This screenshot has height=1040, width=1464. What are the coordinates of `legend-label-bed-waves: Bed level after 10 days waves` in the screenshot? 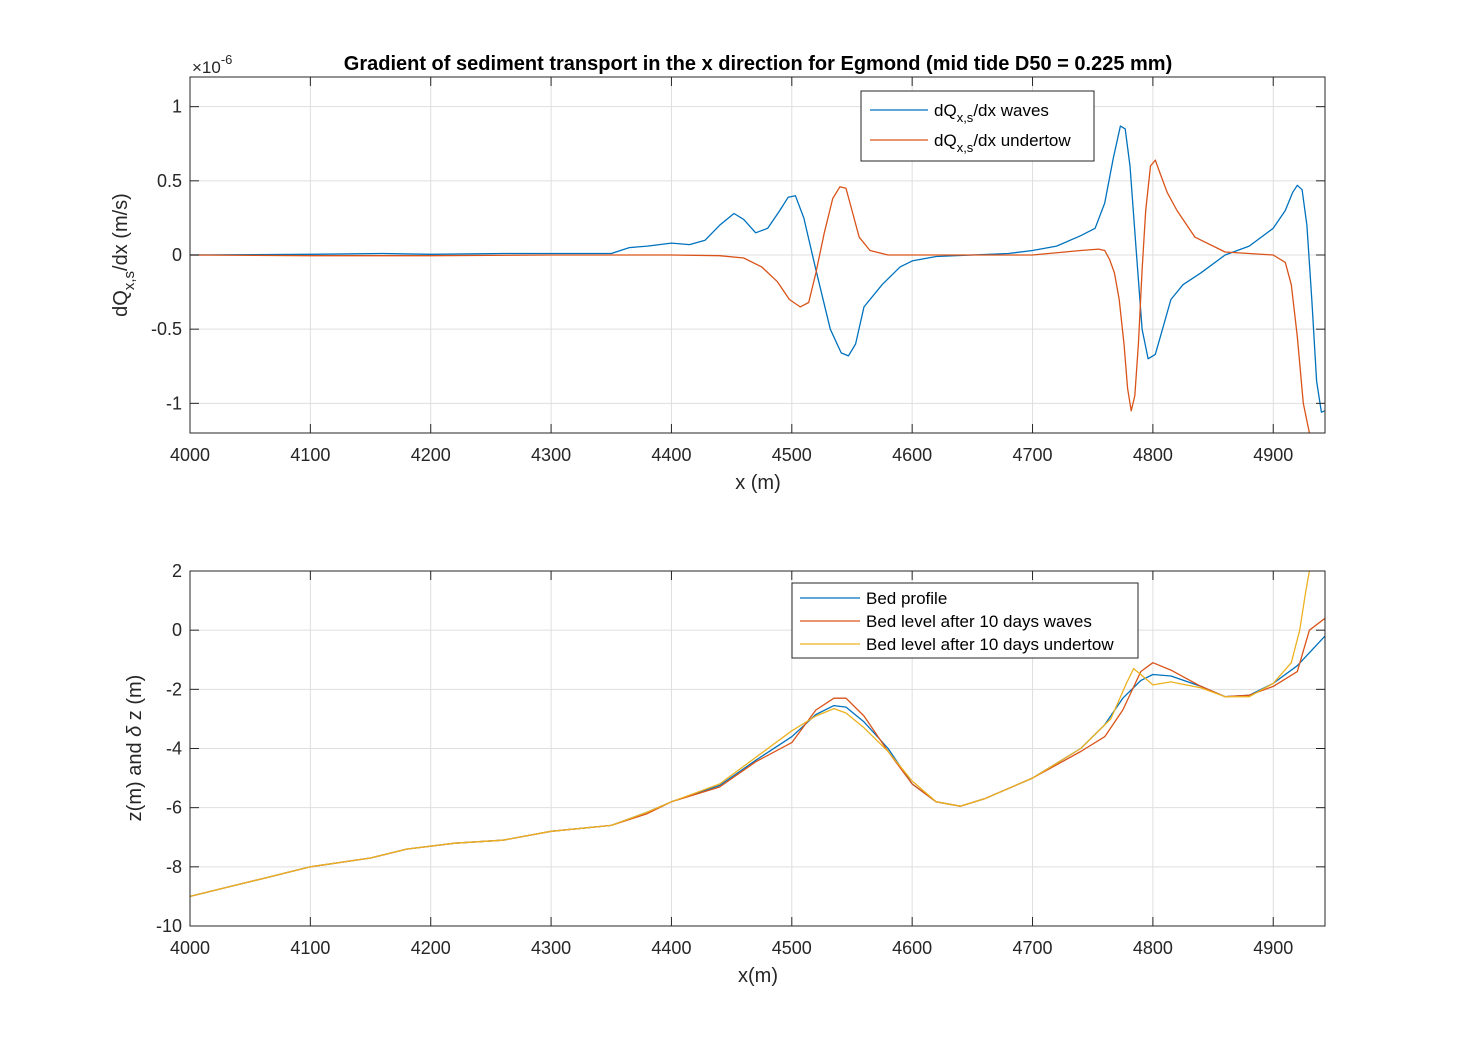 It's located at (979, 621).